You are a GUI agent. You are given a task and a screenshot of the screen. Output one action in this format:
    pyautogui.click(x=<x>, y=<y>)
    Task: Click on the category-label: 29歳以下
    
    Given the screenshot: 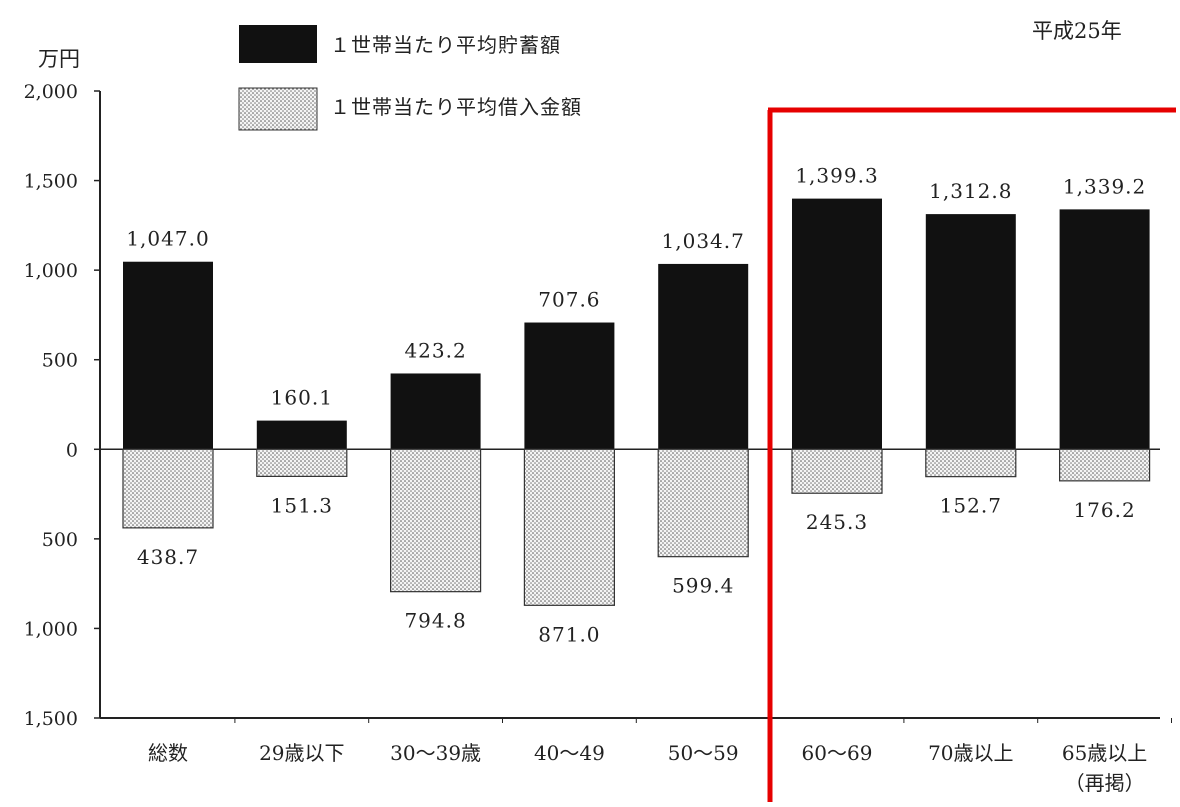 What is the action you would take?
    pyautogui.click(x=301, y=753)
    